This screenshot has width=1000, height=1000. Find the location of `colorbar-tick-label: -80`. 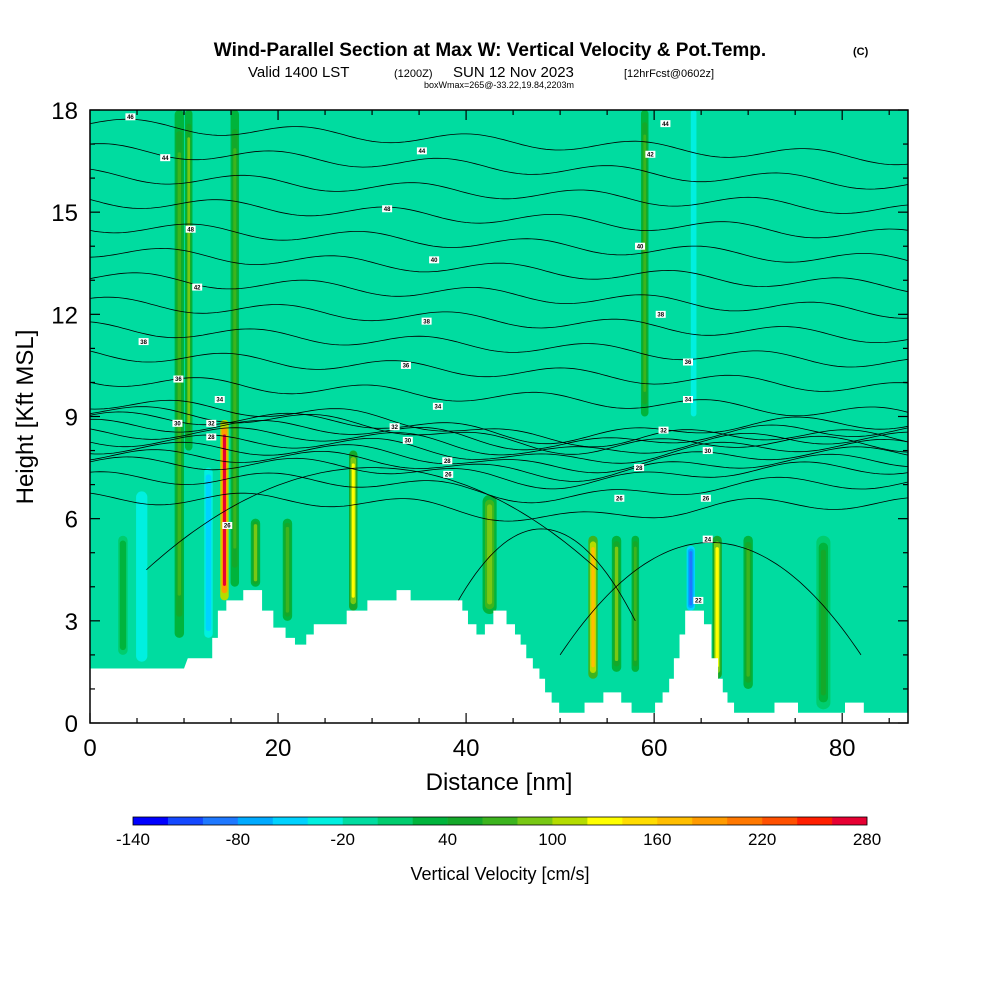

colorbar-tick-label: -80 is located at coordinates (238, 839).